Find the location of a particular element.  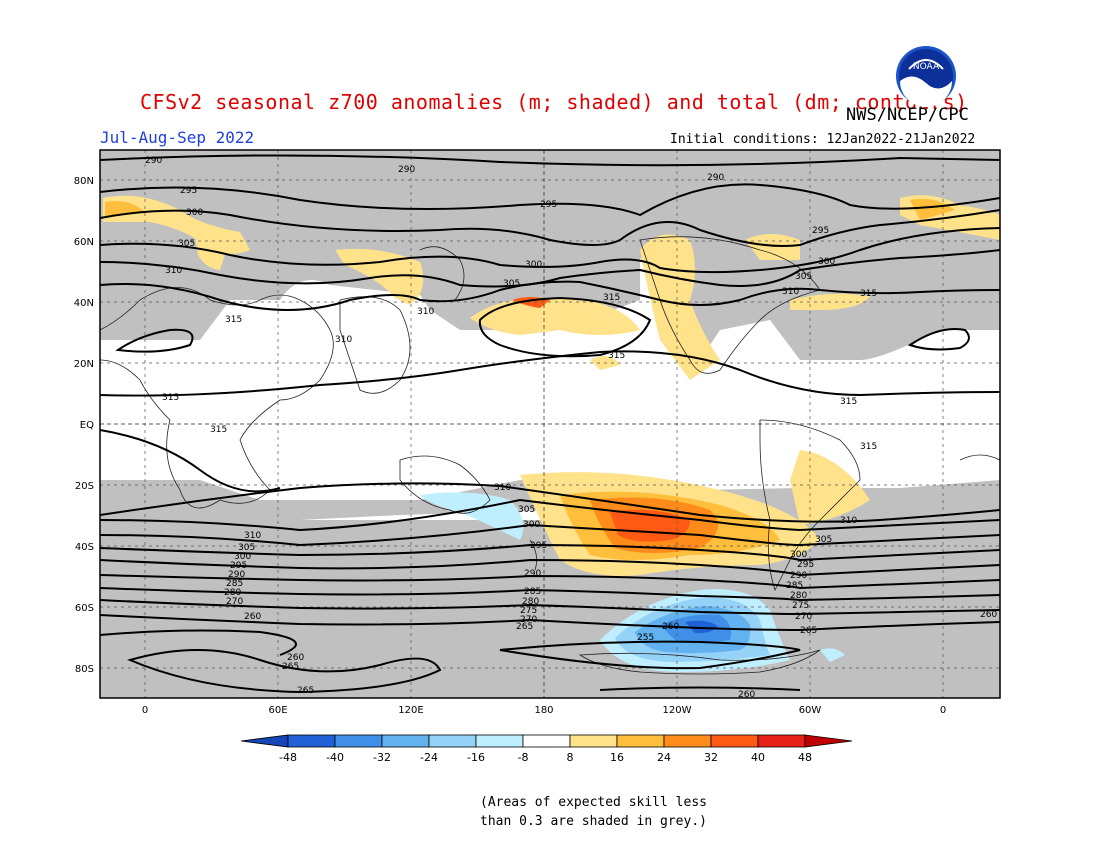

colorbar-tick-label: -8 is located at coordinates (523, 757).